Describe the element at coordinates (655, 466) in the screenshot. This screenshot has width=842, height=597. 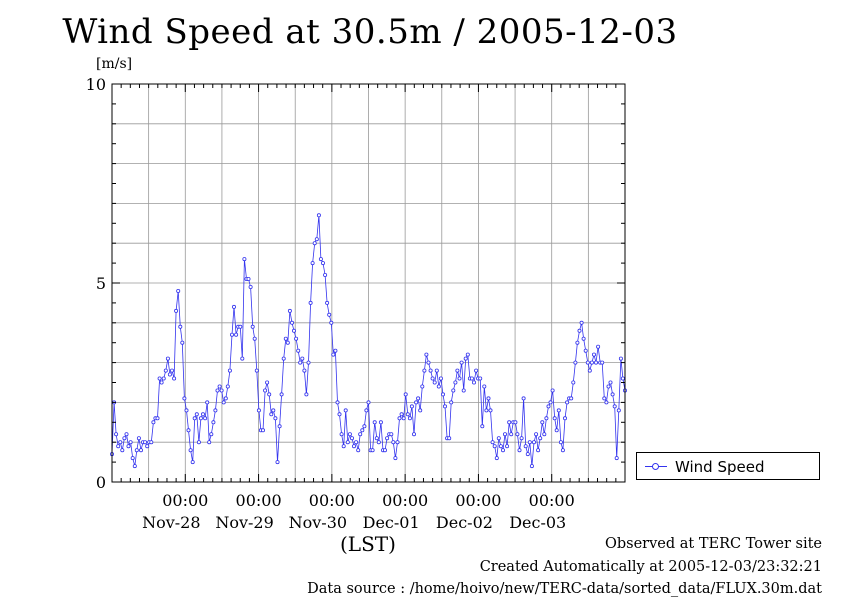
I see `legend-marker-icon` at that location.